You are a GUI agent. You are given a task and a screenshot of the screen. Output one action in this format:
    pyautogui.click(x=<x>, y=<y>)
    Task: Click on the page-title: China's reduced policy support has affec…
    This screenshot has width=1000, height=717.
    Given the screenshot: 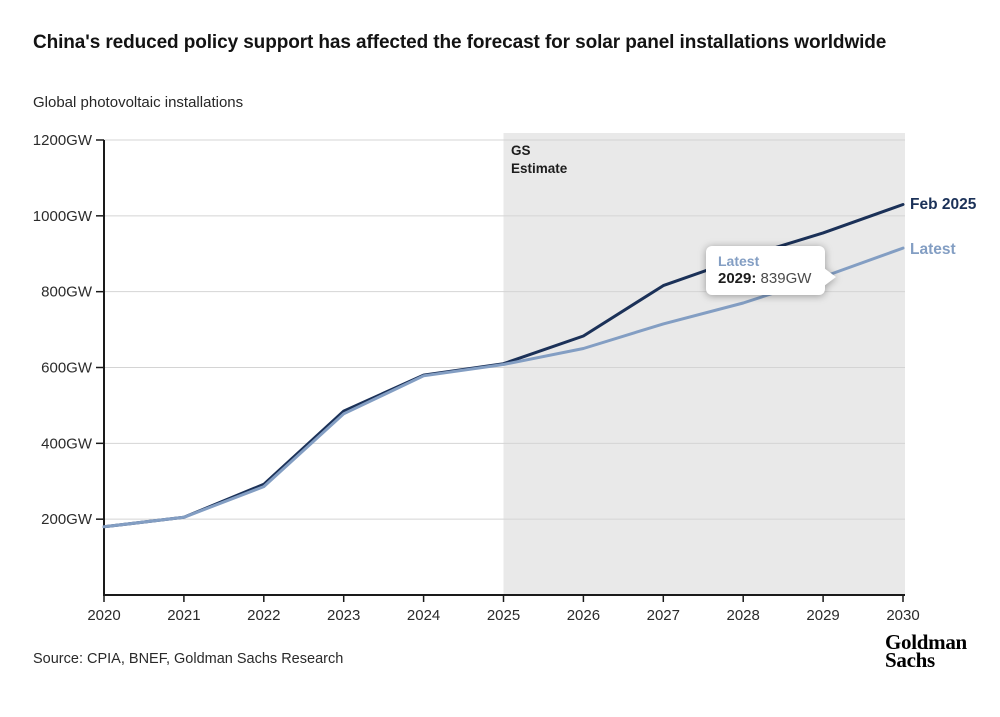 What is the action you would take?
    pyautogui.click(x=460, y=42)
    